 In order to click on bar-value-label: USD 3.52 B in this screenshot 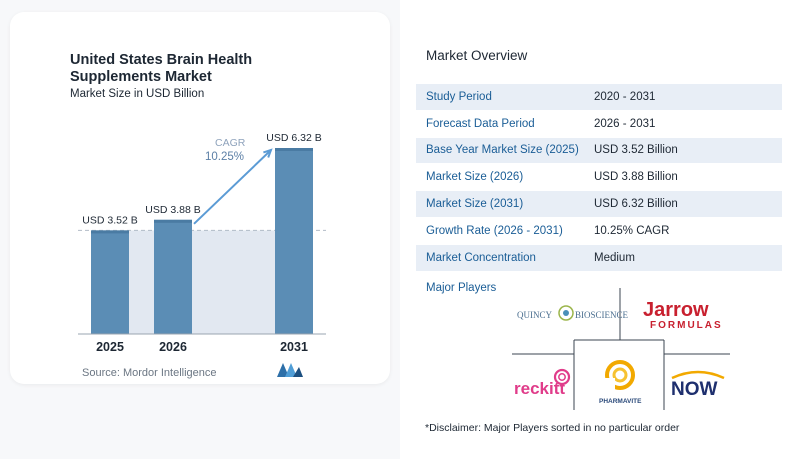, I will do `click(109, 220)`.